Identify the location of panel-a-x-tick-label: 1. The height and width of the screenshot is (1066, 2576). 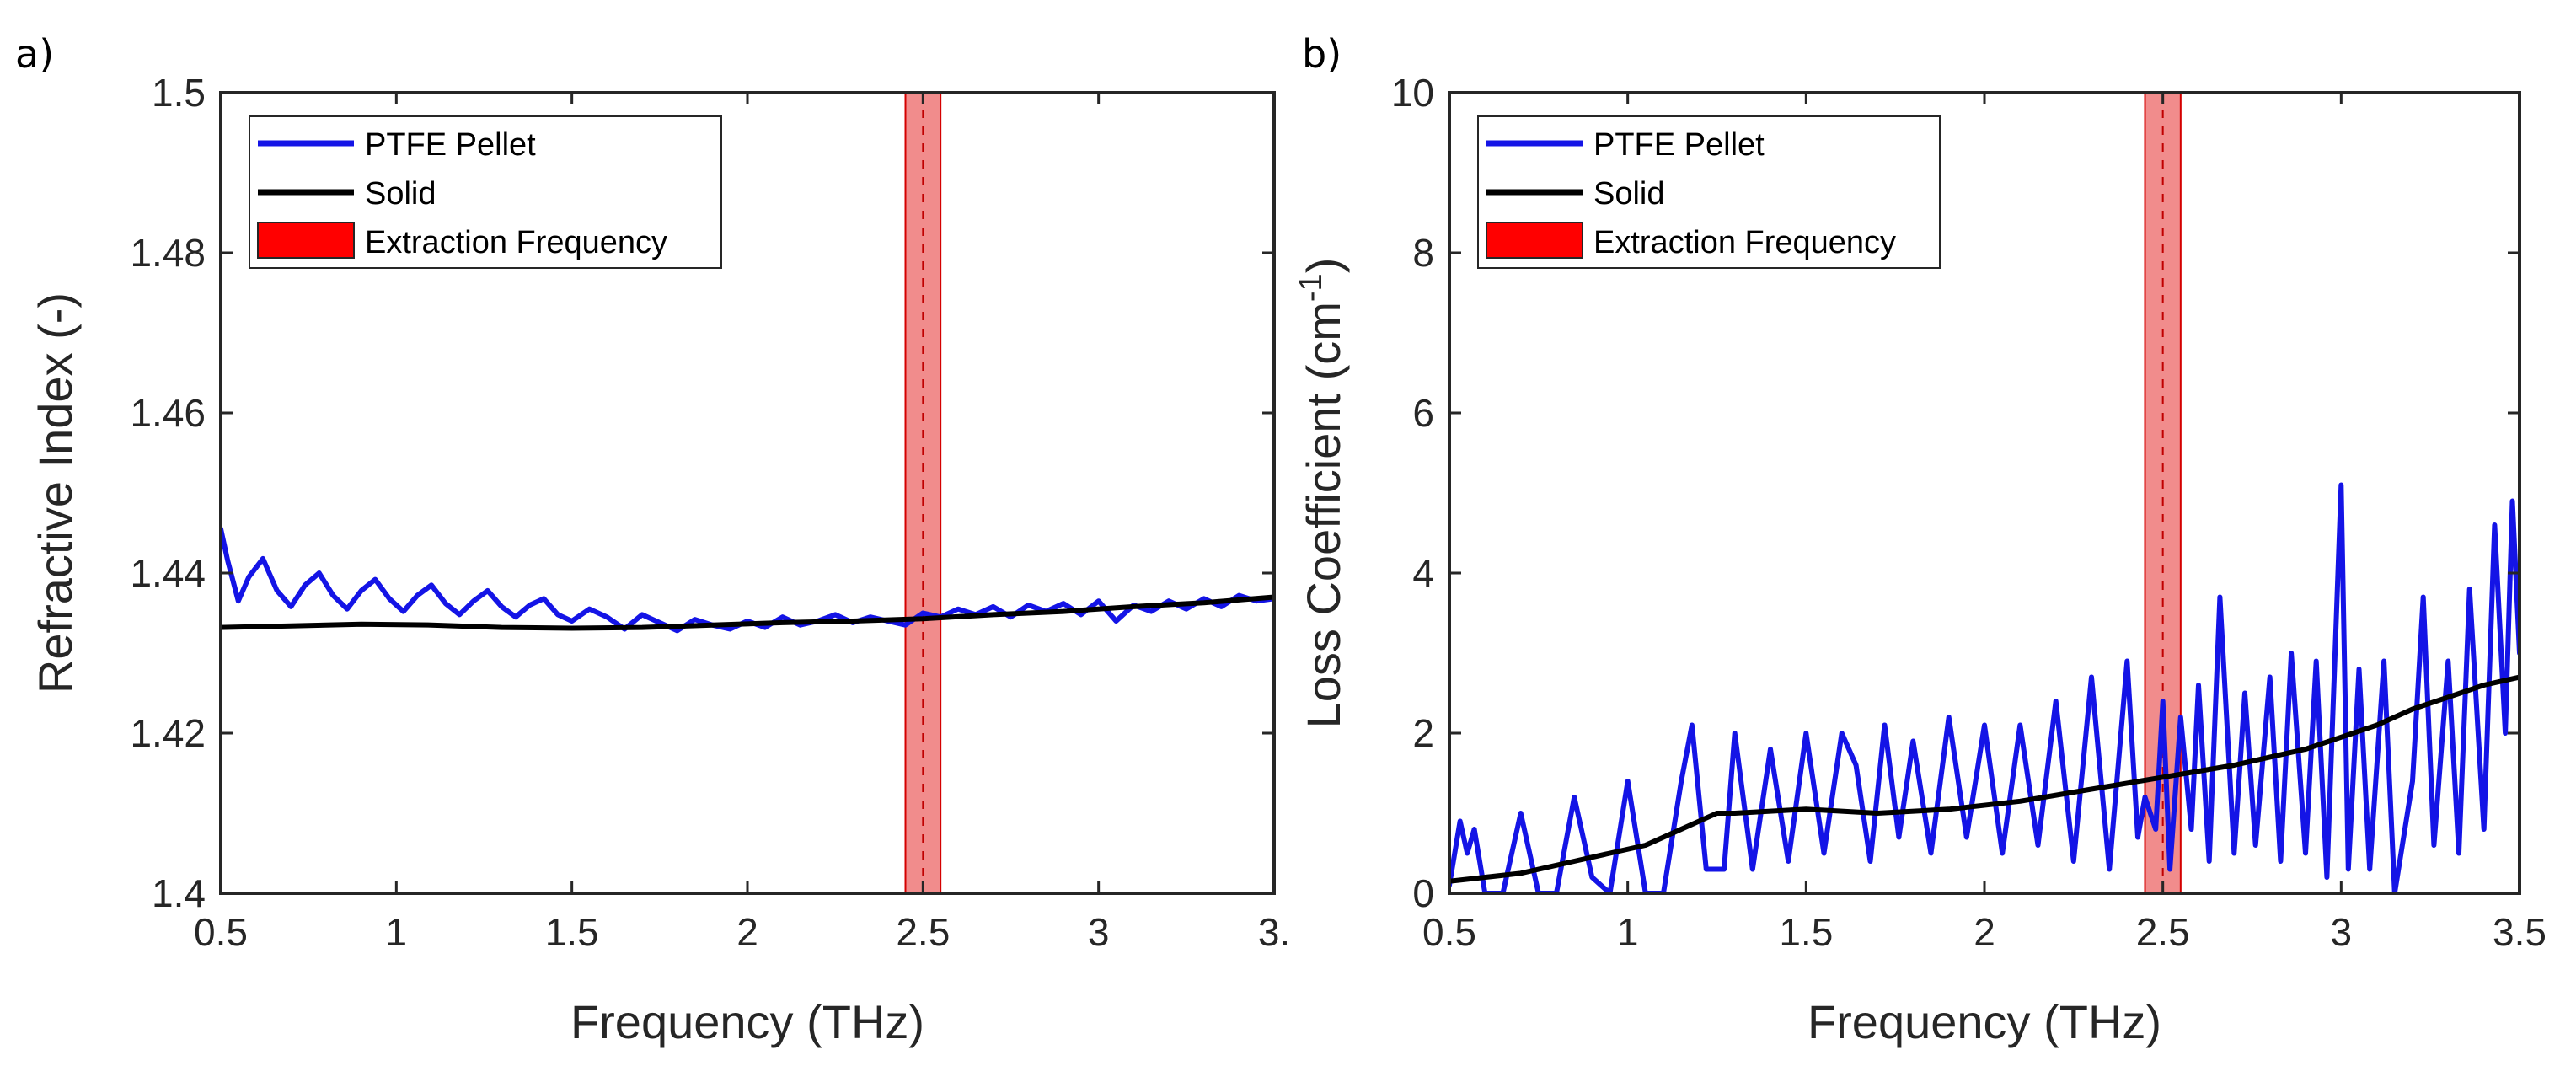
(397, 932).